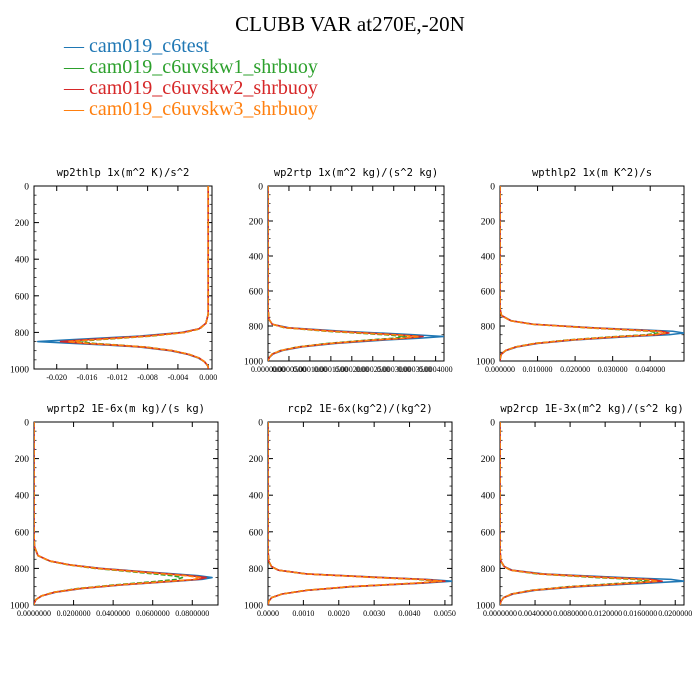  Describe the element at coordinates (303, 613) in the screenshot. I see `x-tick-label: 0.0010` at that location.